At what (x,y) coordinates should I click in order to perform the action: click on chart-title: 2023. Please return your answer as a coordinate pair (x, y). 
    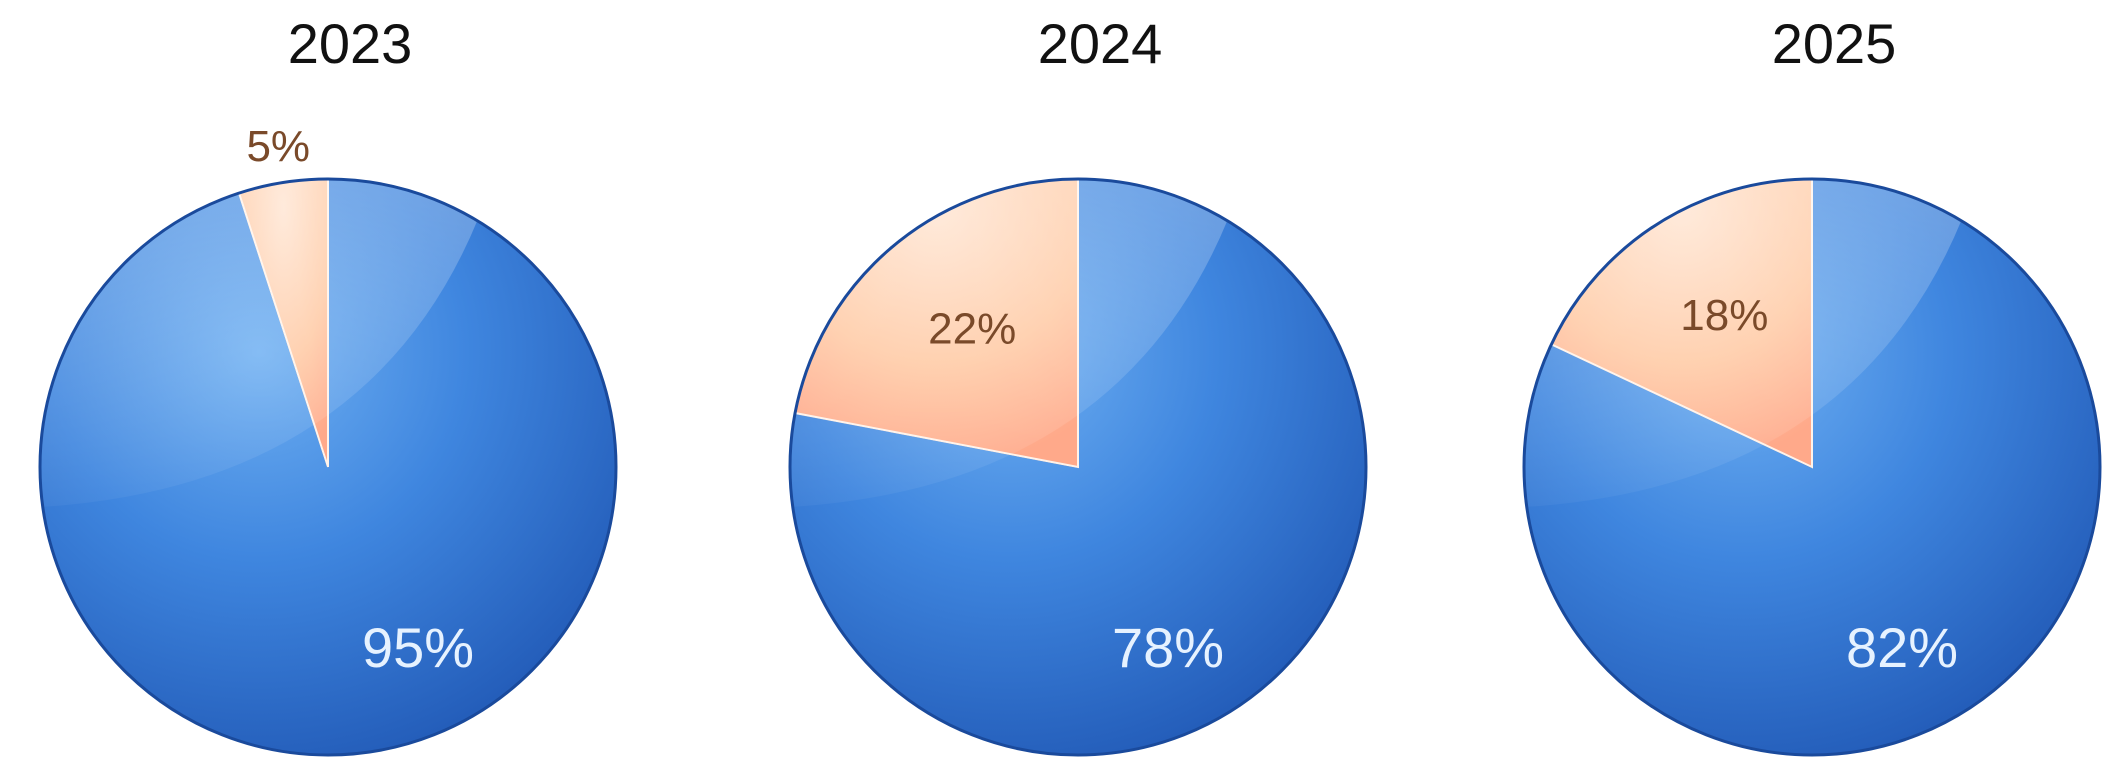
    Looking at the image, I should click on (350, 43).